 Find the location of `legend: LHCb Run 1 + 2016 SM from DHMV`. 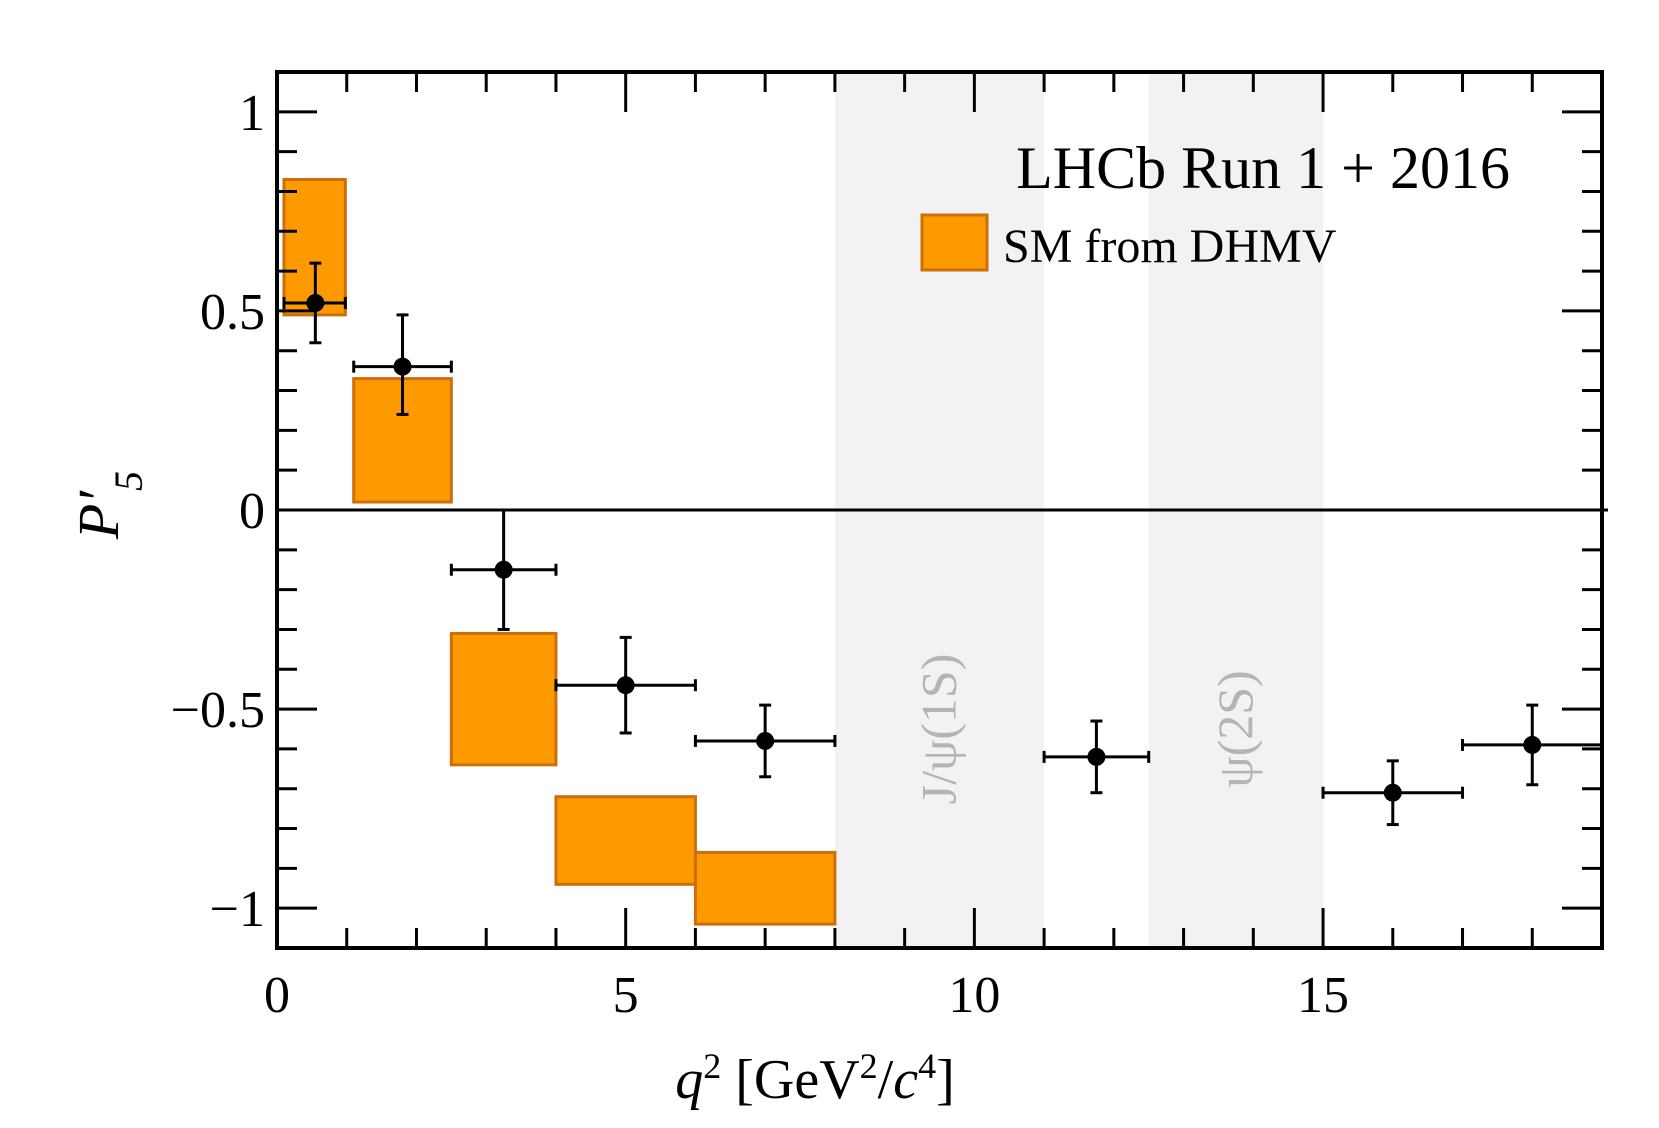

legend: LHCb Run 1 + 2016 SM from DHMV is located at coordinates (1215, 204).